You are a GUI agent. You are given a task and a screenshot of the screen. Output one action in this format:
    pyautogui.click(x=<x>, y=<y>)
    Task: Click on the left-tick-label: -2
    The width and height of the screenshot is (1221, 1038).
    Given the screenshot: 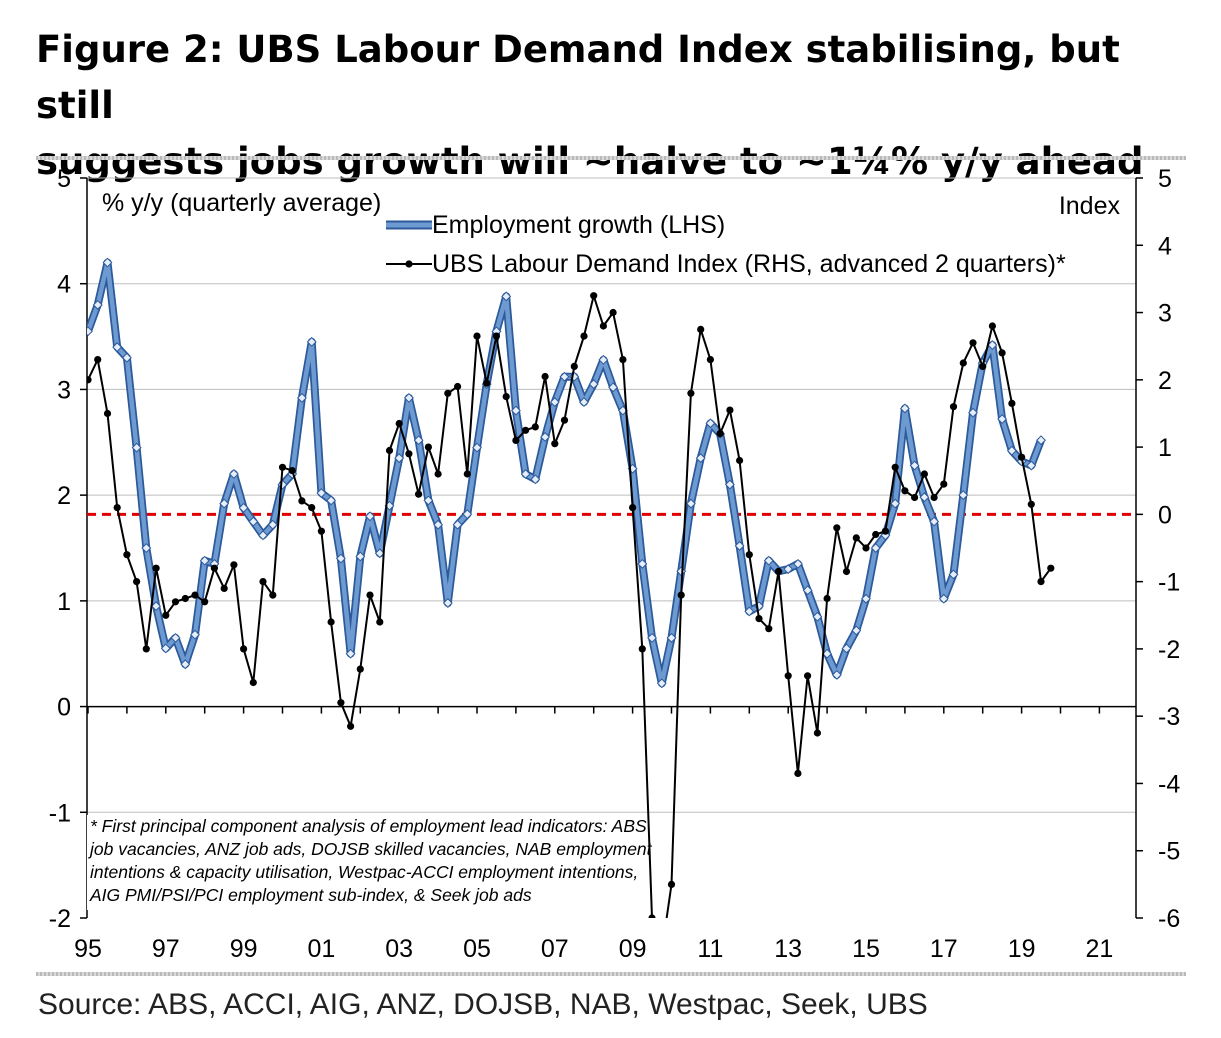 What is the action you would take?
    pyautogui.click(x=60, y=919)
    